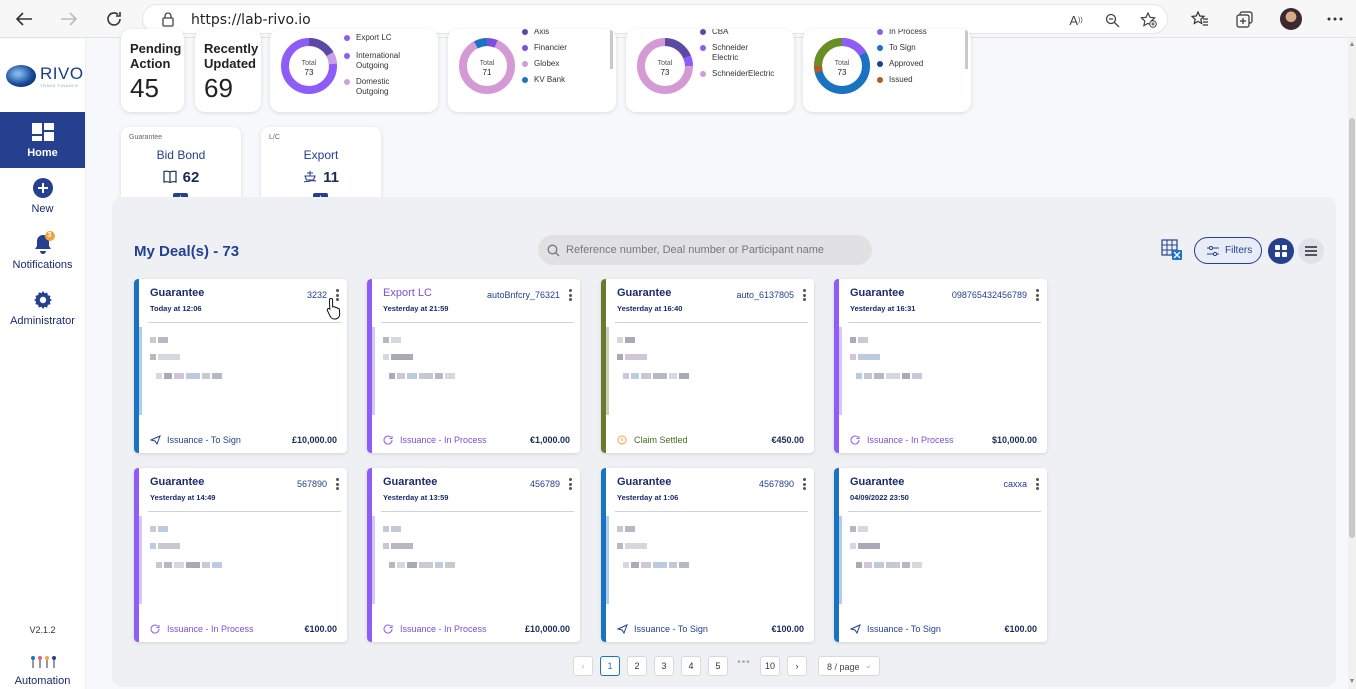 The width and height of the screenshot is (1356, 689). I want to click on filters-button: Filters, so click(1228, 250).